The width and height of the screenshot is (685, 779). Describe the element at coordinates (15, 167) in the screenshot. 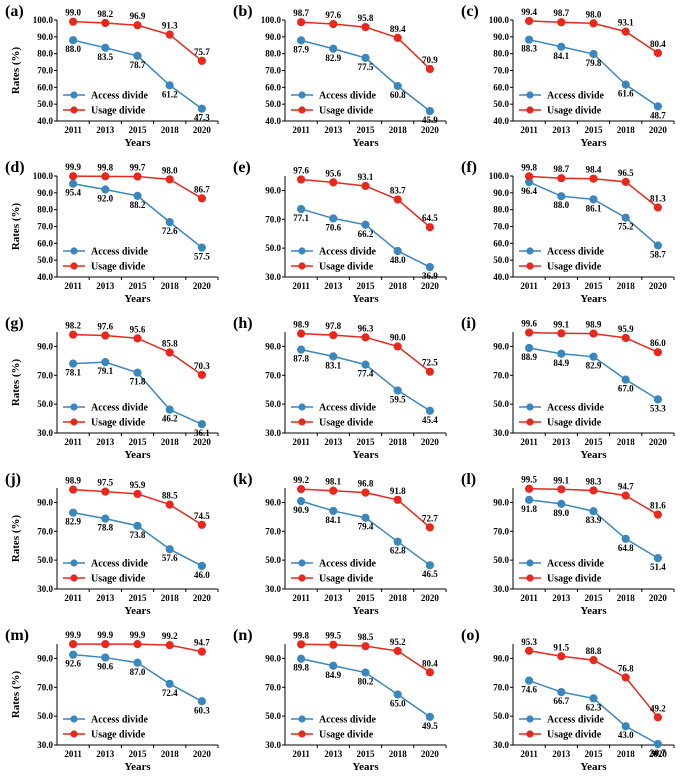

I see `panel-letter: (d)` at that location.